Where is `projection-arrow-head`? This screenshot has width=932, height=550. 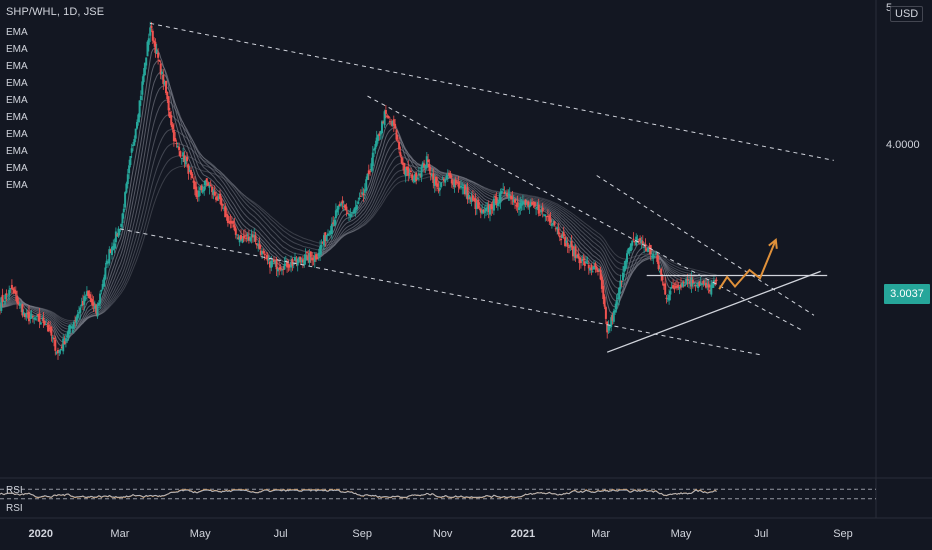 projection-arrow-head is located at coordinates (773, 243).